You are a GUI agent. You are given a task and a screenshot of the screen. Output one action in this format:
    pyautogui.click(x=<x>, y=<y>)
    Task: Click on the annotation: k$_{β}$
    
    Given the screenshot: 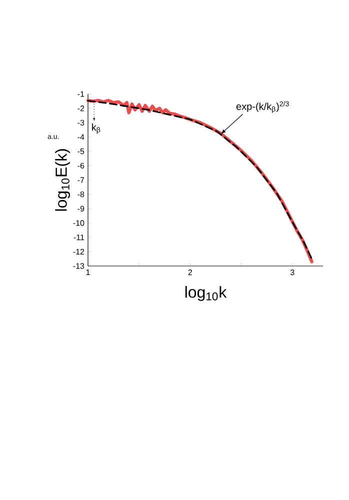 What is the action you would take?
    pyautogui.click(x=96, y=128)
    